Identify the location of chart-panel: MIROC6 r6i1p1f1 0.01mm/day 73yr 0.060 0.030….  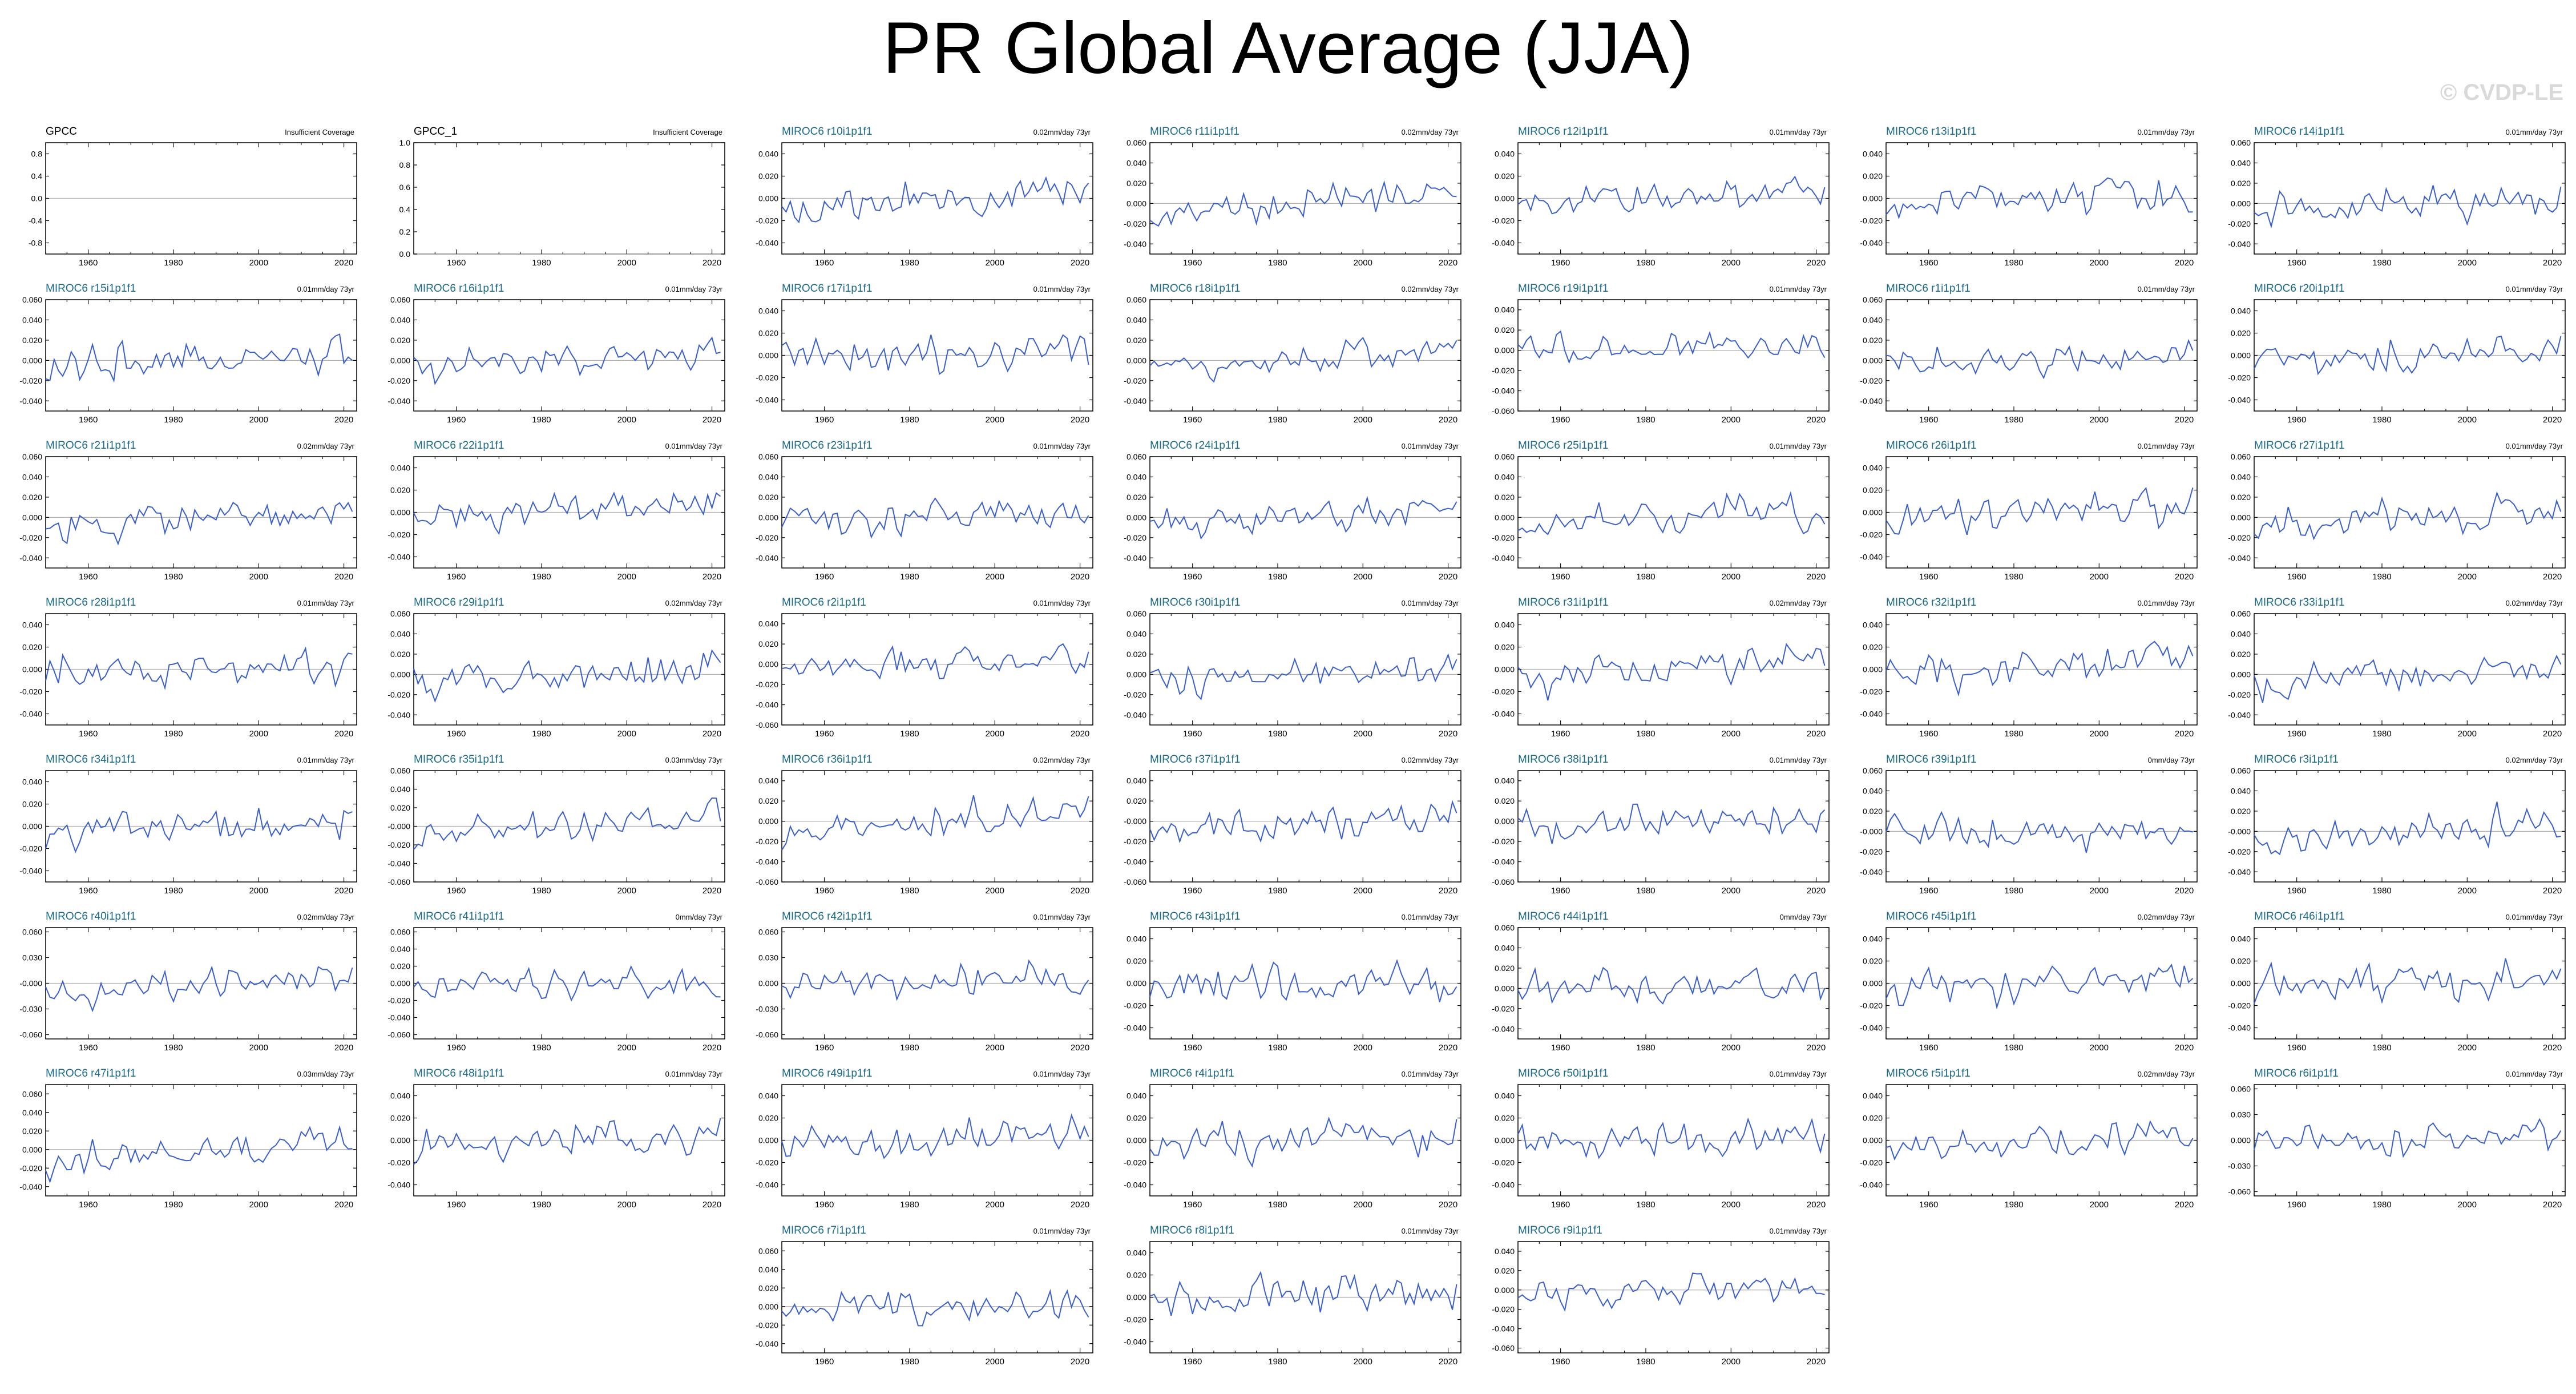
(2397, 1138).